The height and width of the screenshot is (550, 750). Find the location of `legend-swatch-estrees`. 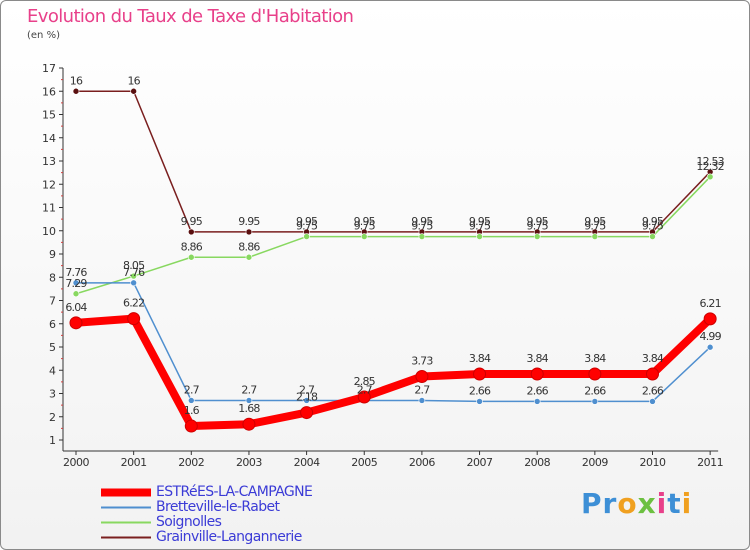

legend-swatch-estrees is located at coordinates (126, 492).